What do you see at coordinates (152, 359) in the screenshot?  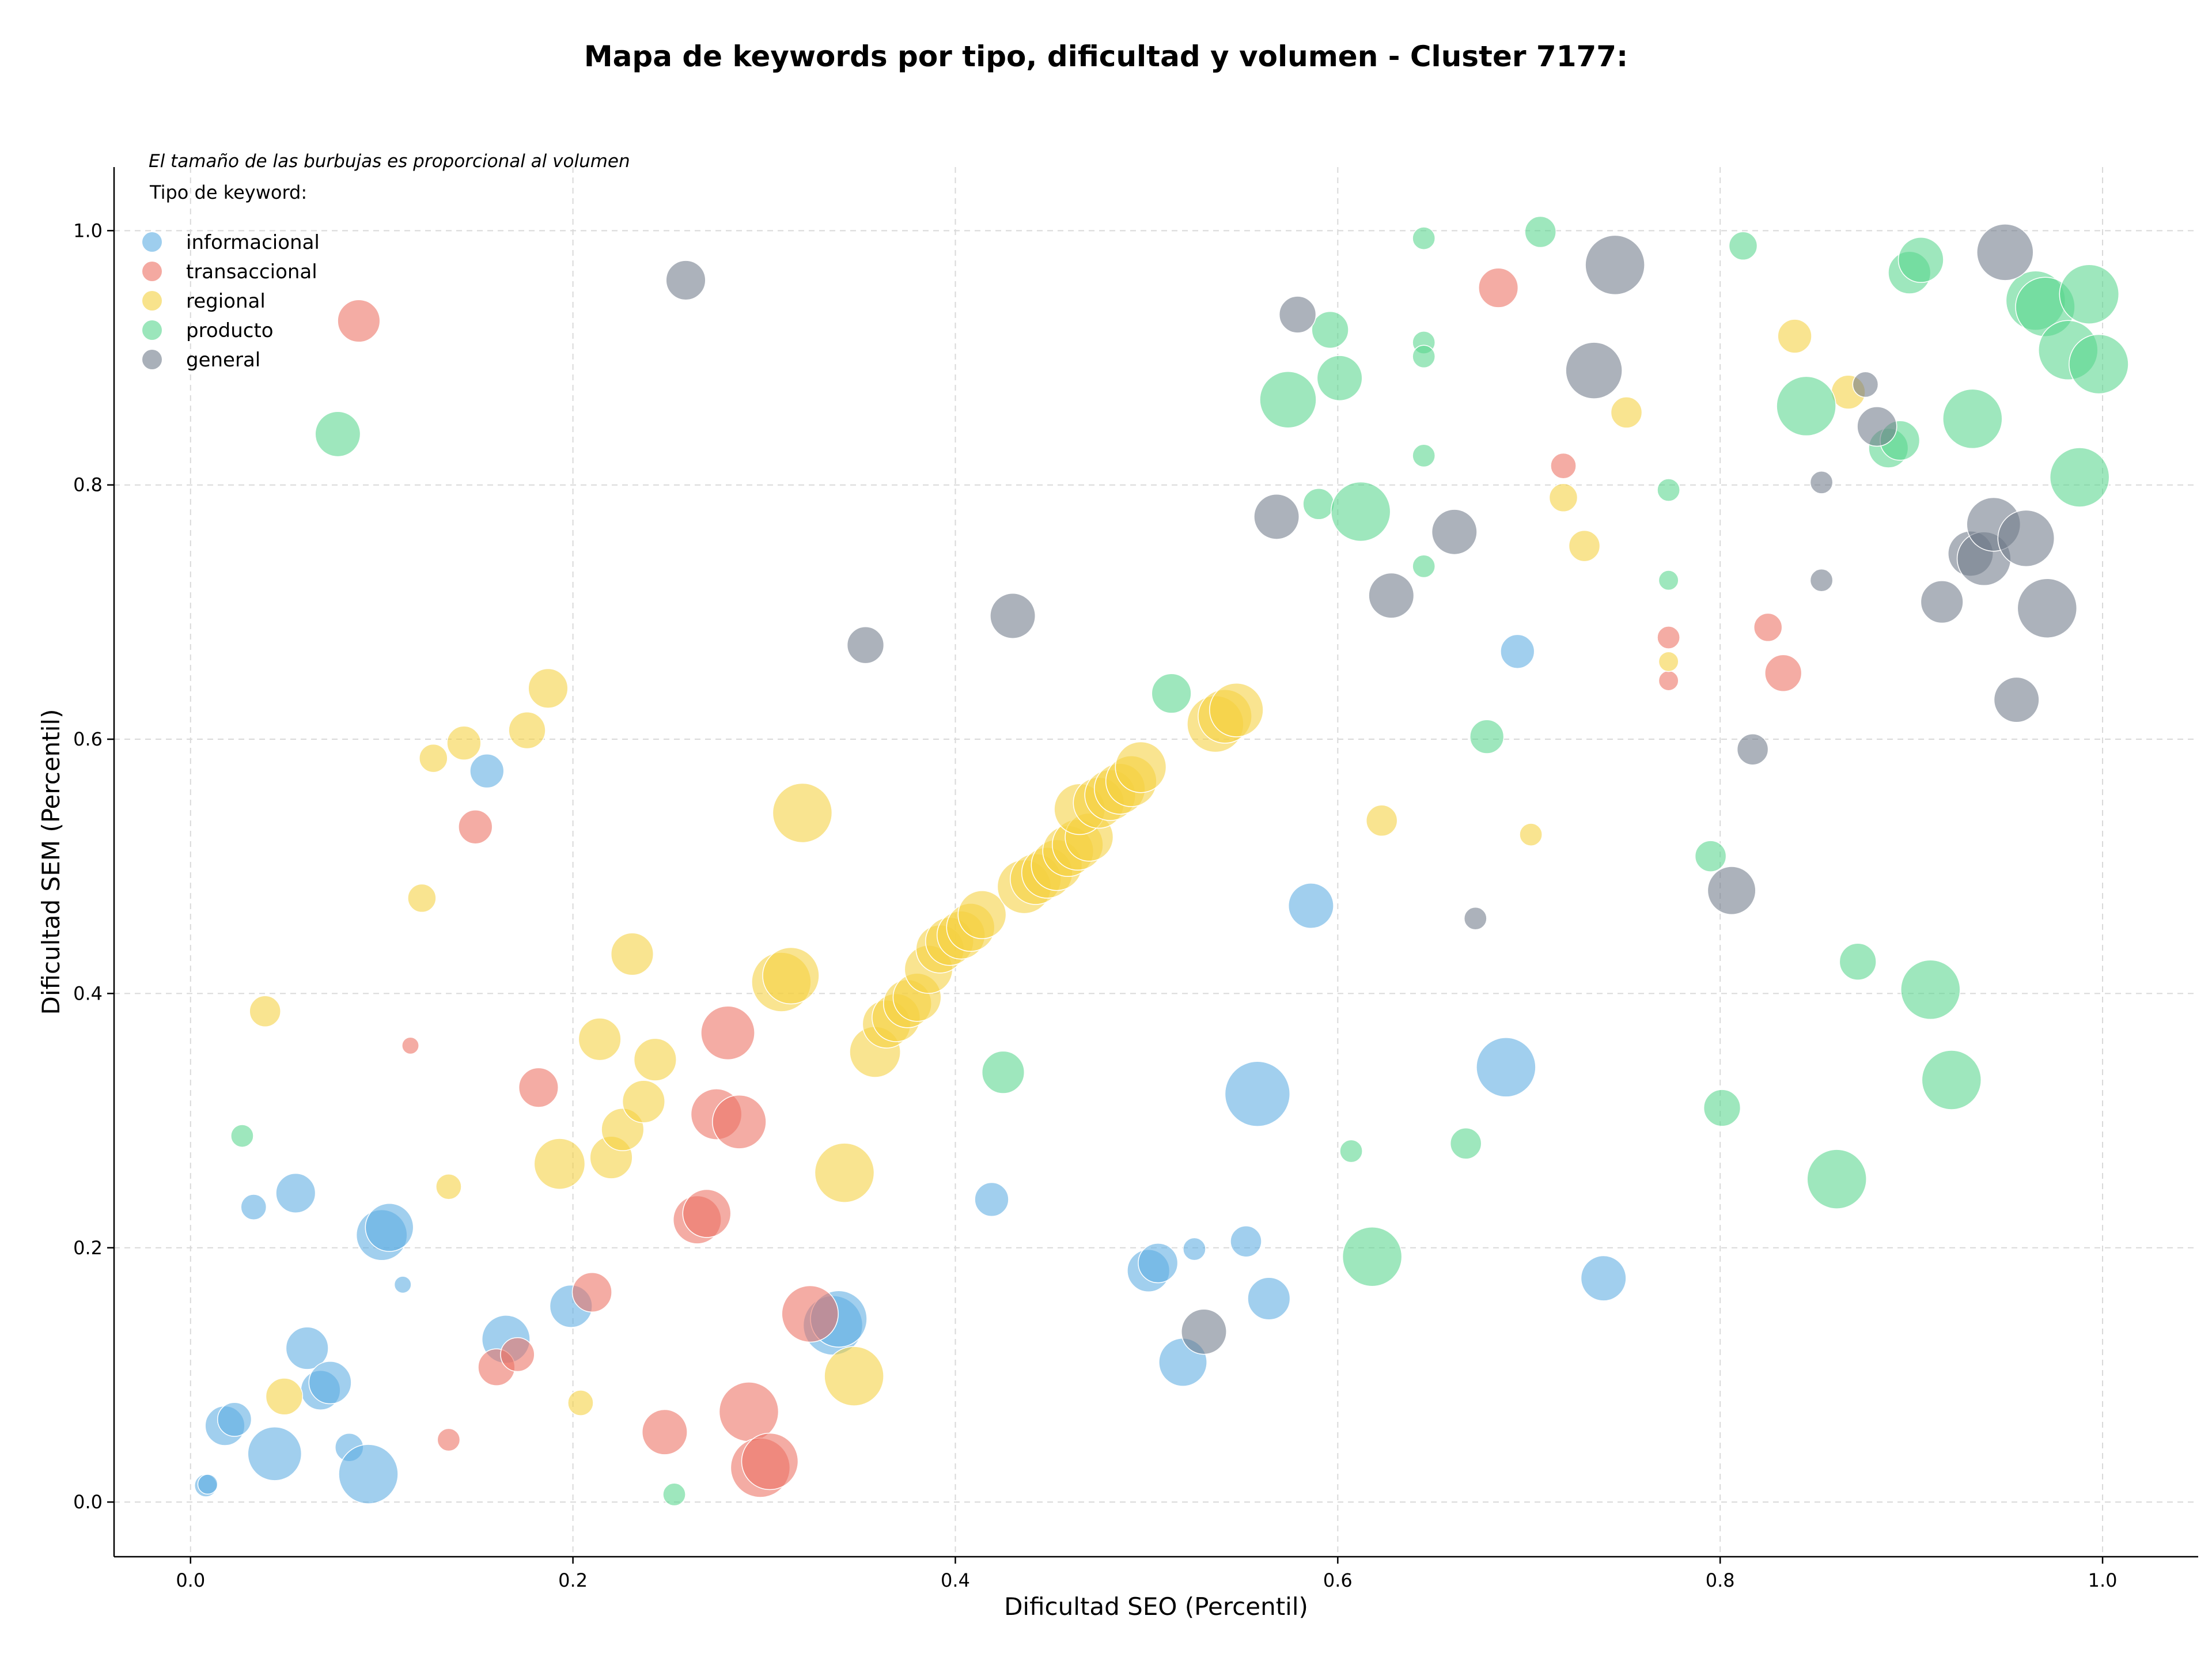 I see `legend-marker-general` at bounding box center [152, 359].